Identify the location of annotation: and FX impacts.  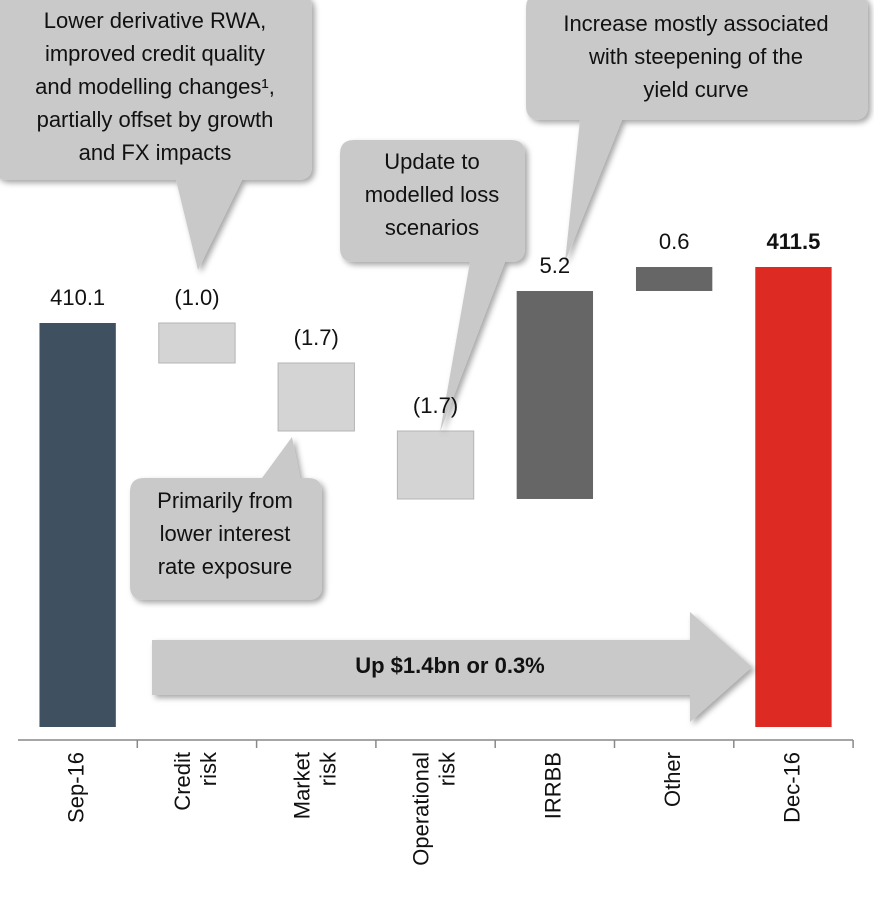
(155, 152).